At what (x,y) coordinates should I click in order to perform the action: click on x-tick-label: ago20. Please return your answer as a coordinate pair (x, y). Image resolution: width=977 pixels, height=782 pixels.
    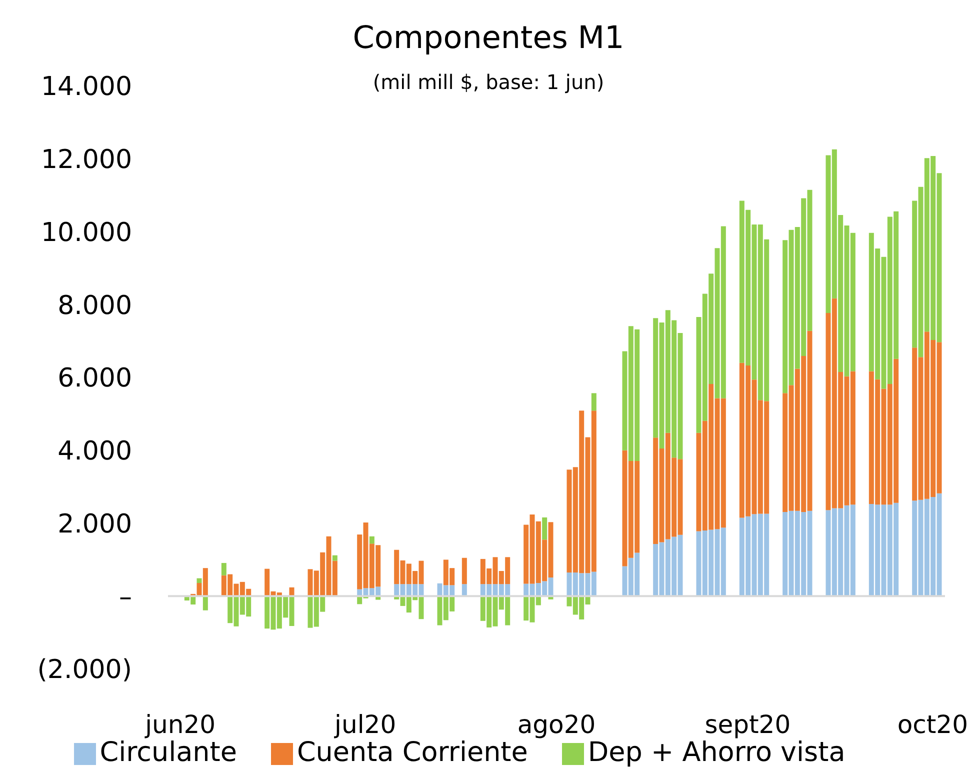
    Looking at the image, I should click on (556, 724).